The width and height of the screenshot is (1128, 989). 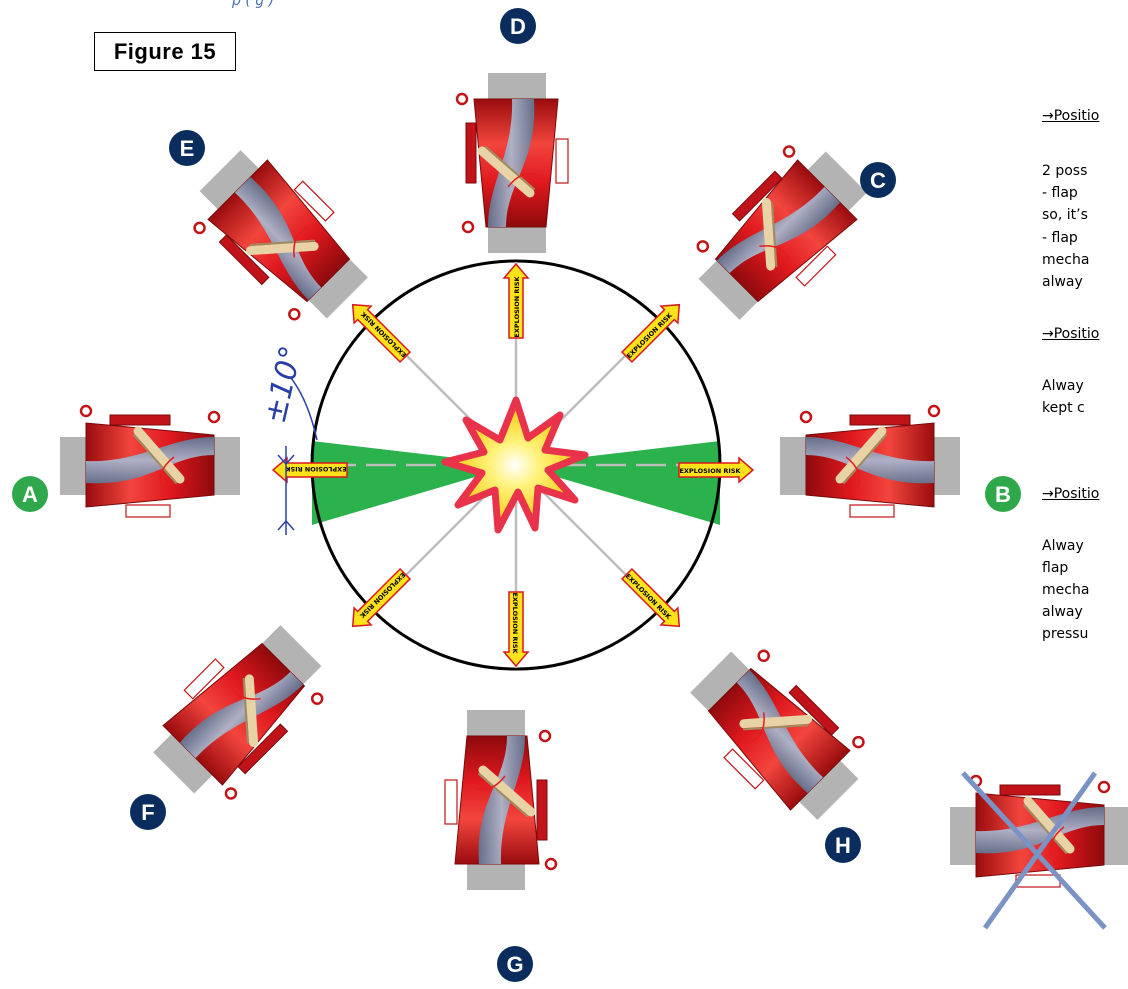 I want to click on label-B: B, so click(x=1003, y=494).